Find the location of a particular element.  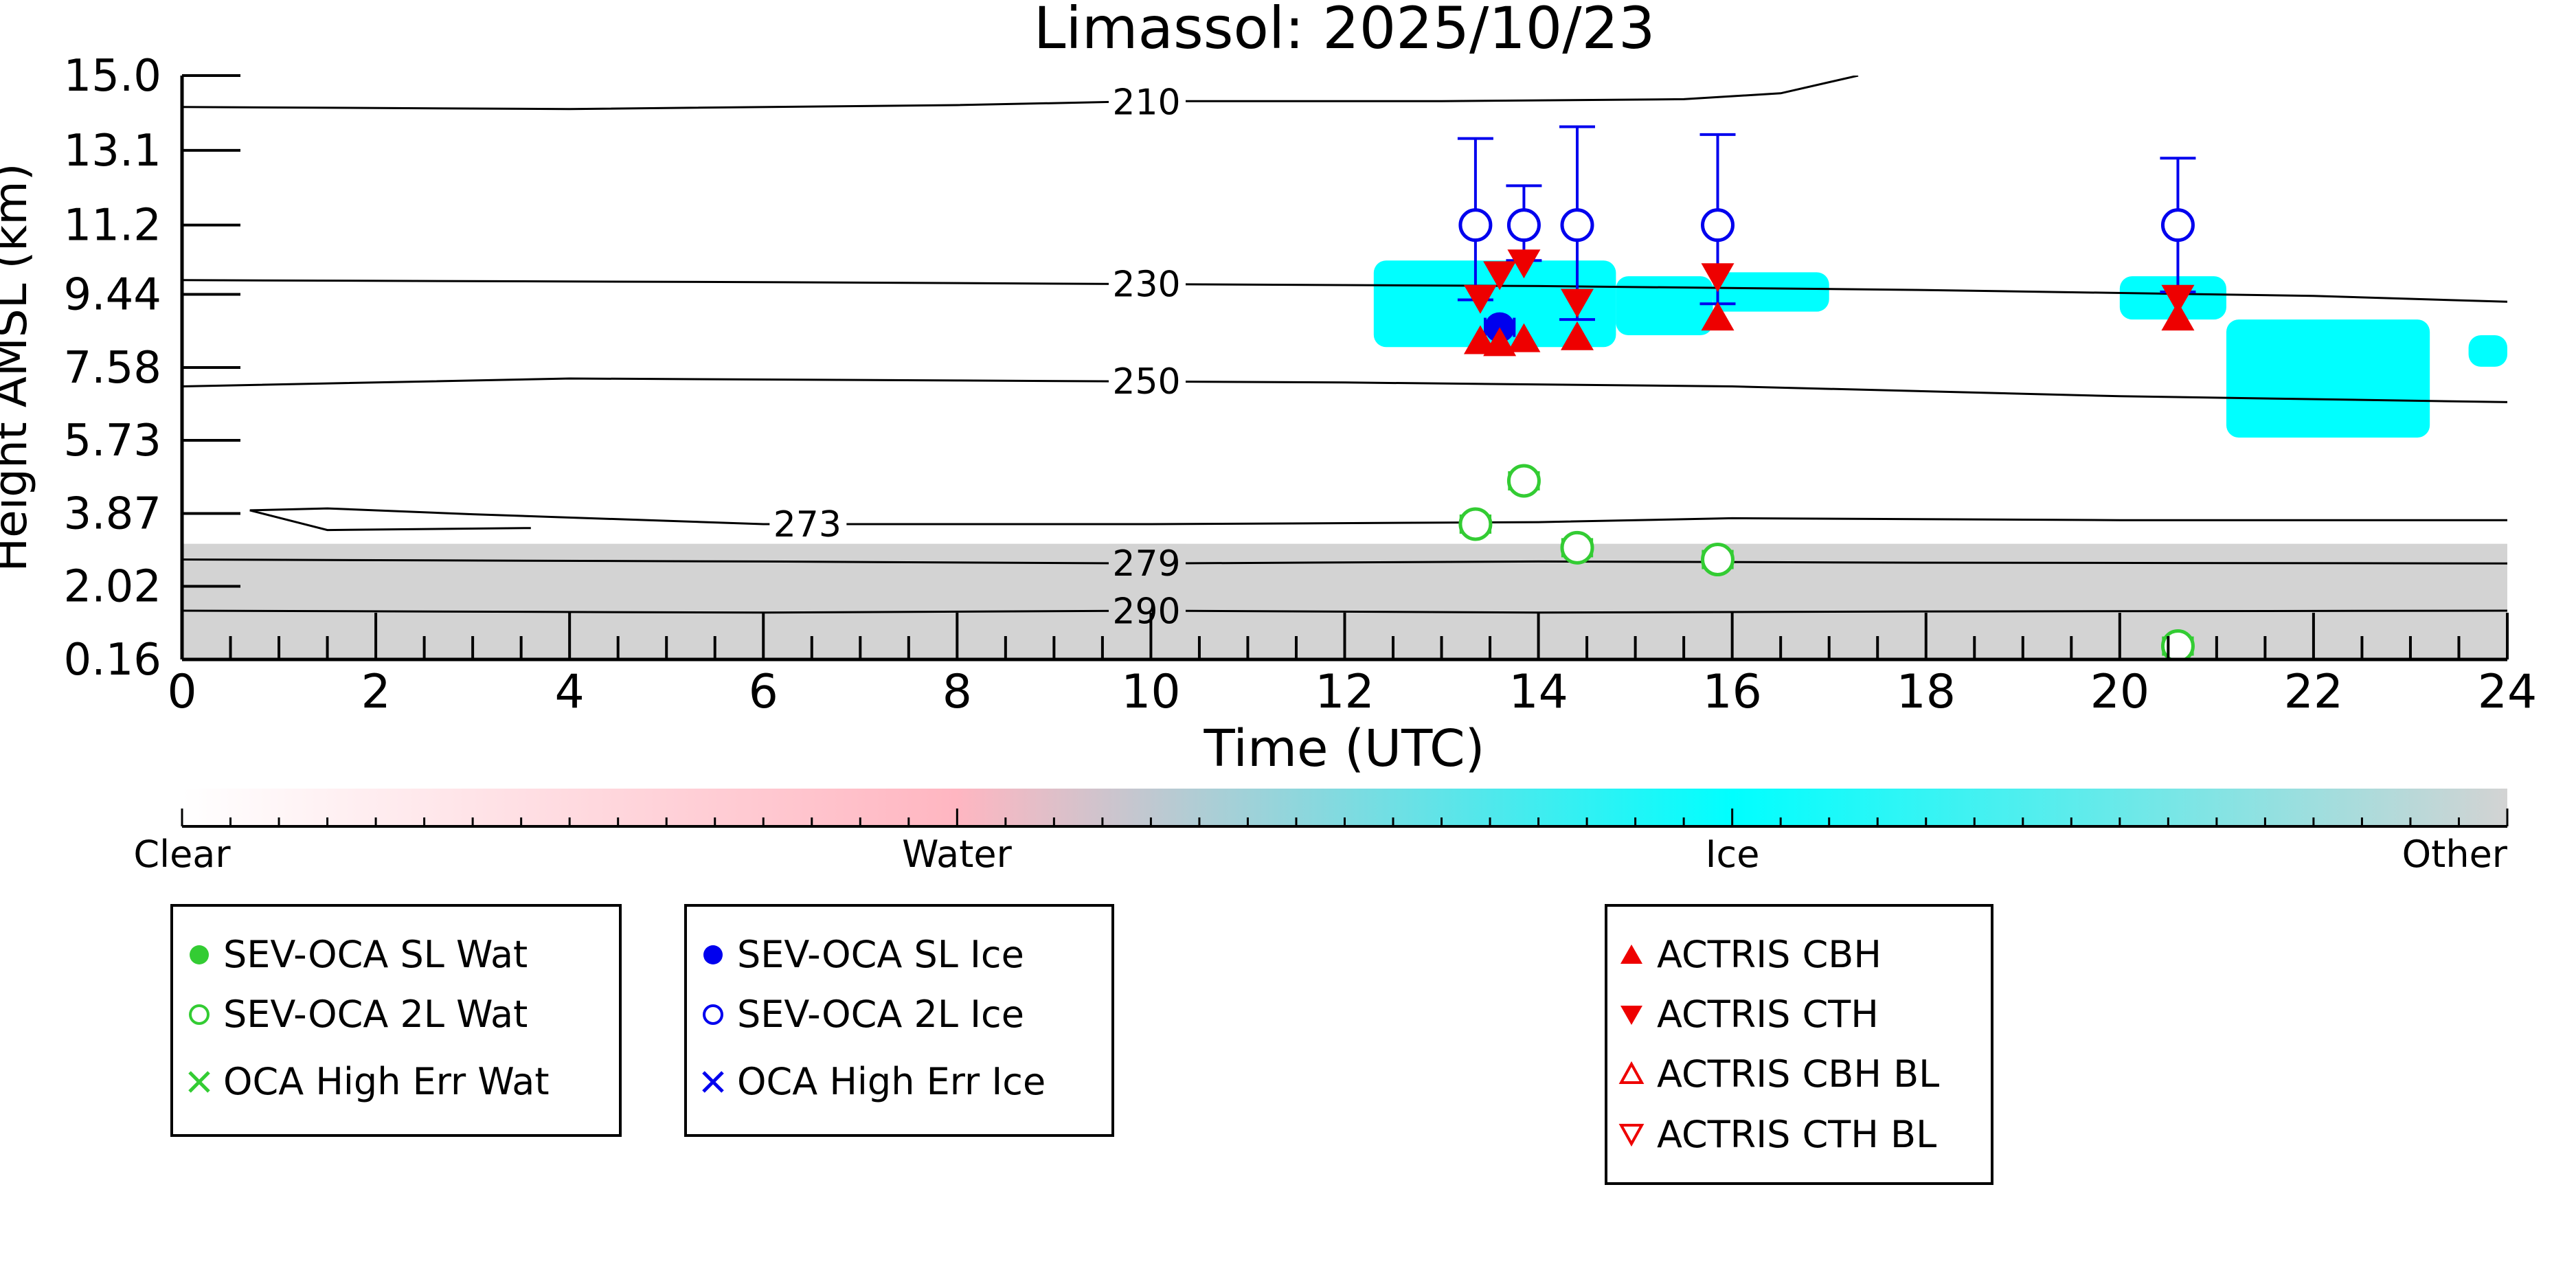

contour-label-230: 230 is located at coordinates (1146, 284).